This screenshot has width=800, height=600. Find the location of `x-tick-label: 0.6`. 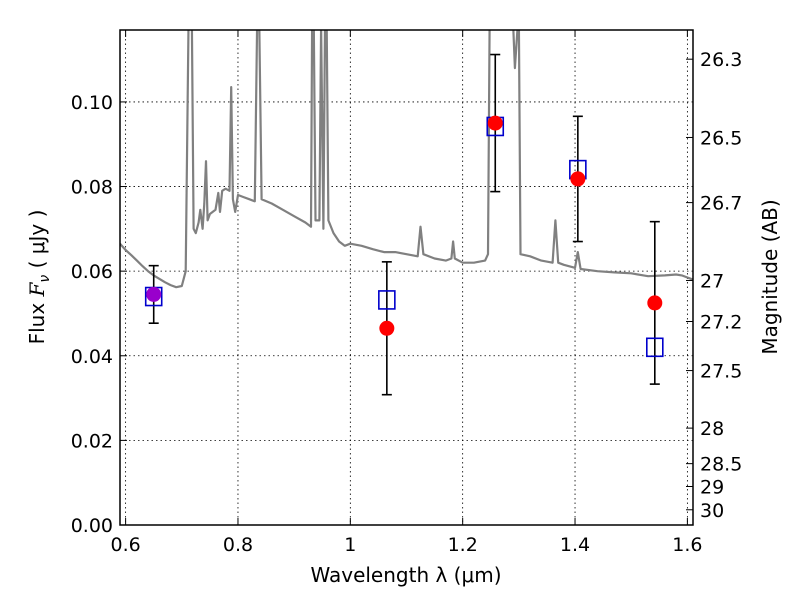

x-tick-label: 0.6 is located at coordinates (126, 545).